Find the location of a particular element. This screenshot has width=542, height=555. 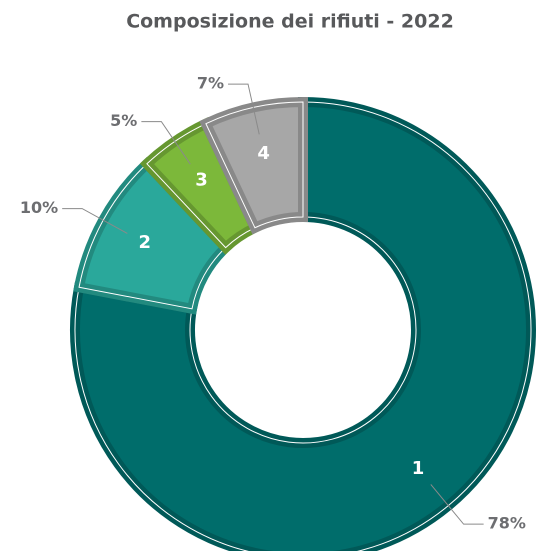

slice-label: 4 is located at coordinates (263, 153).